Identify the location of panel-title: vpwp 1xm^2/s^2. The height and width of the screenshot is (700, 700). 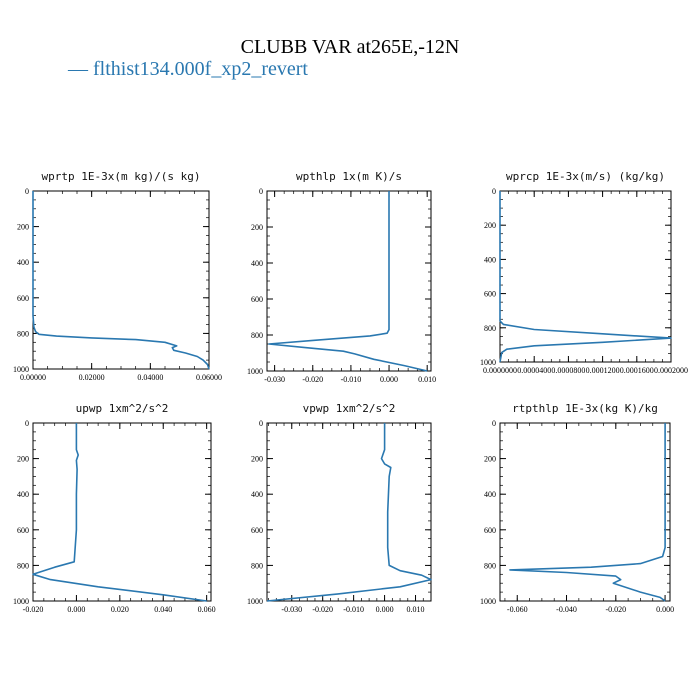
(349, 408).